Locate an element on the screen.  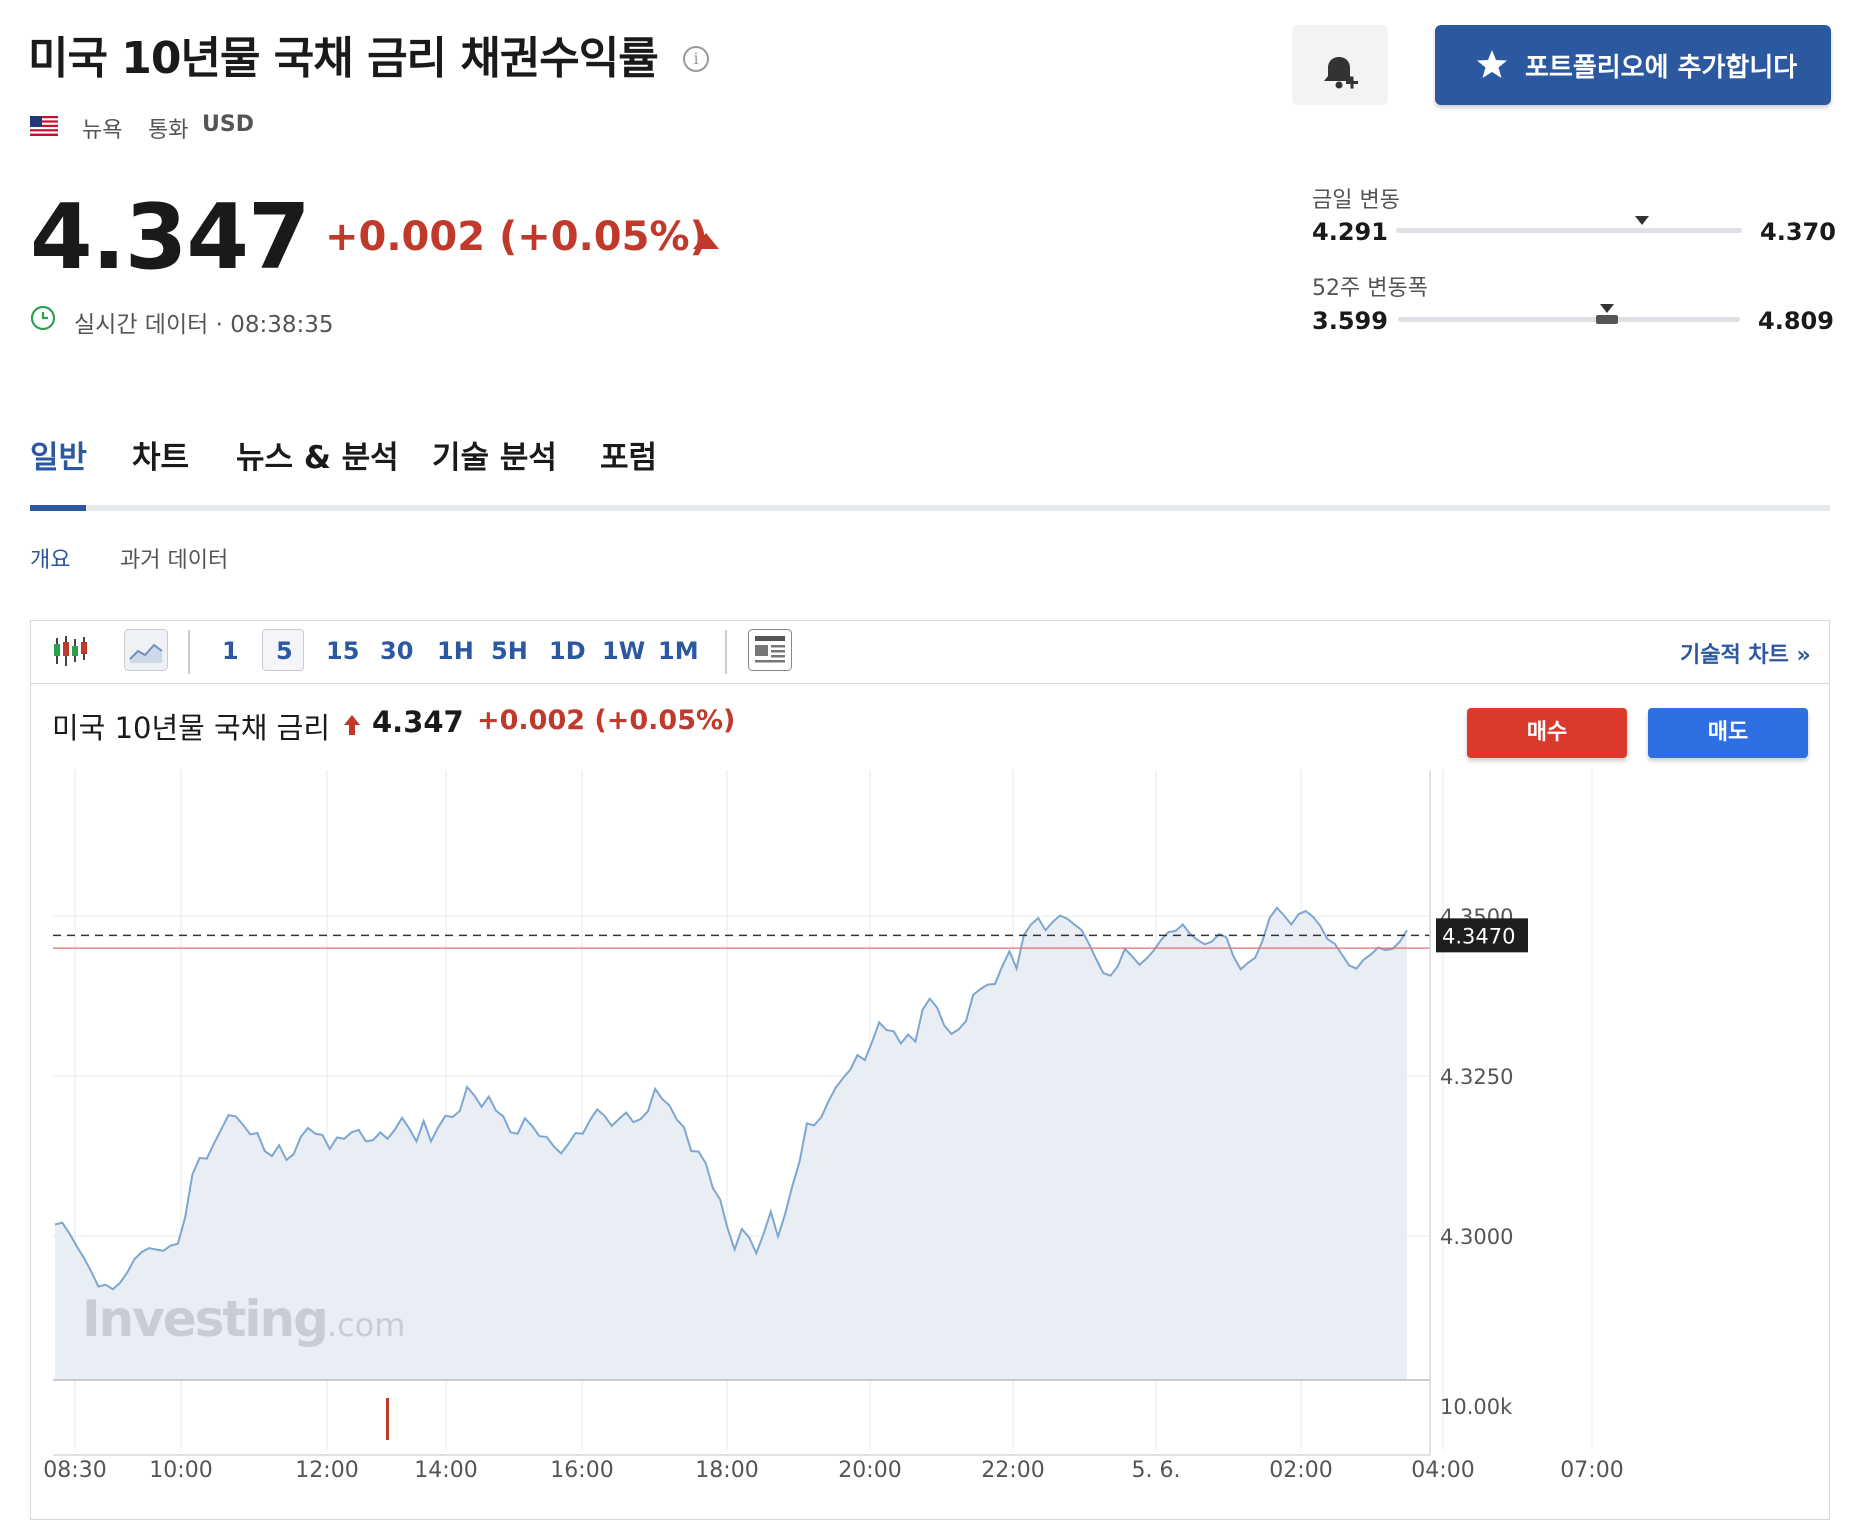
technical-chart-link: 기술적 차트 » is located at coordinates (1745, 655).